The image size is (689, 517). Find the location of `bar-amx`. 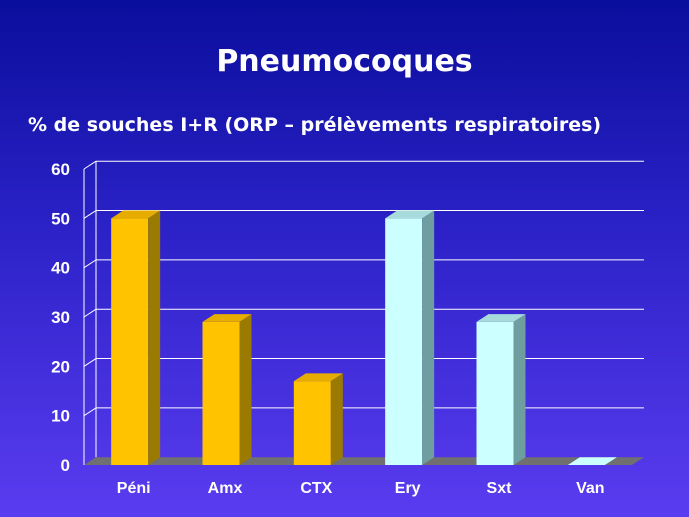

bar-amx is located at coordinates (227, 389).